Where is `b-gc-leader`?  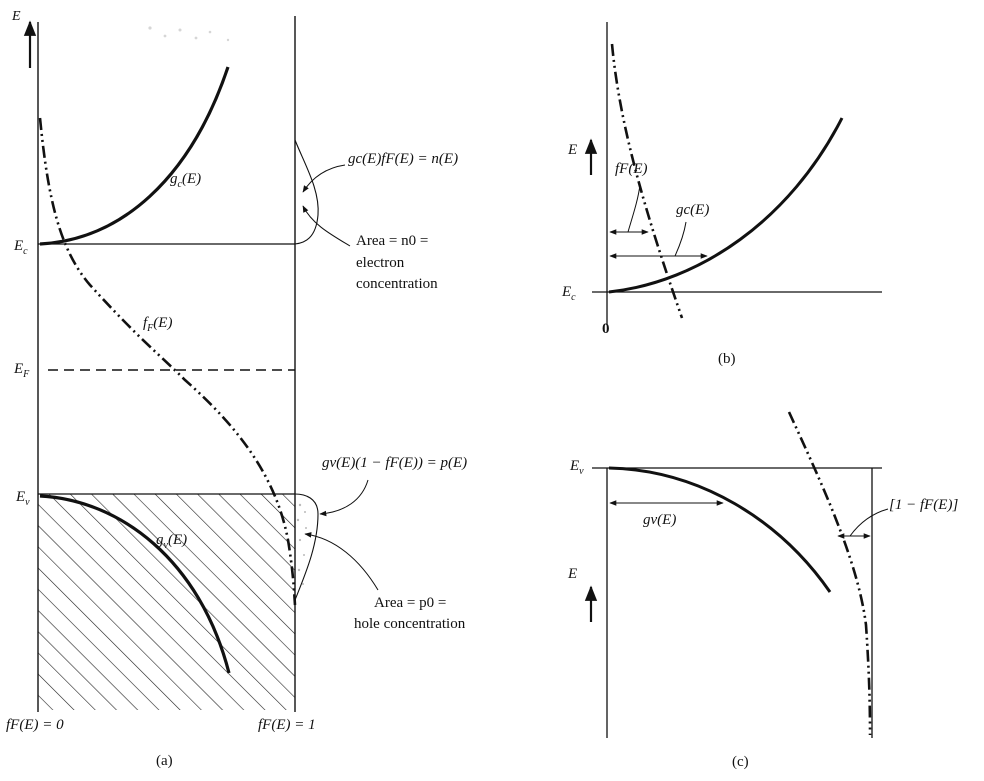 b-gc-leader is located at coordinates (680, 239).